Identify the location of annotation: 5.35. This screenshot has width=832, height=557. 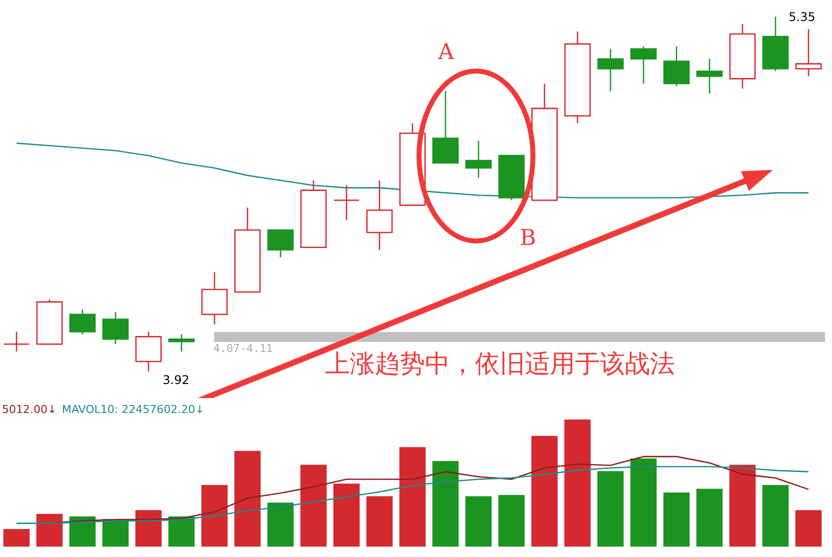
(802, 17).